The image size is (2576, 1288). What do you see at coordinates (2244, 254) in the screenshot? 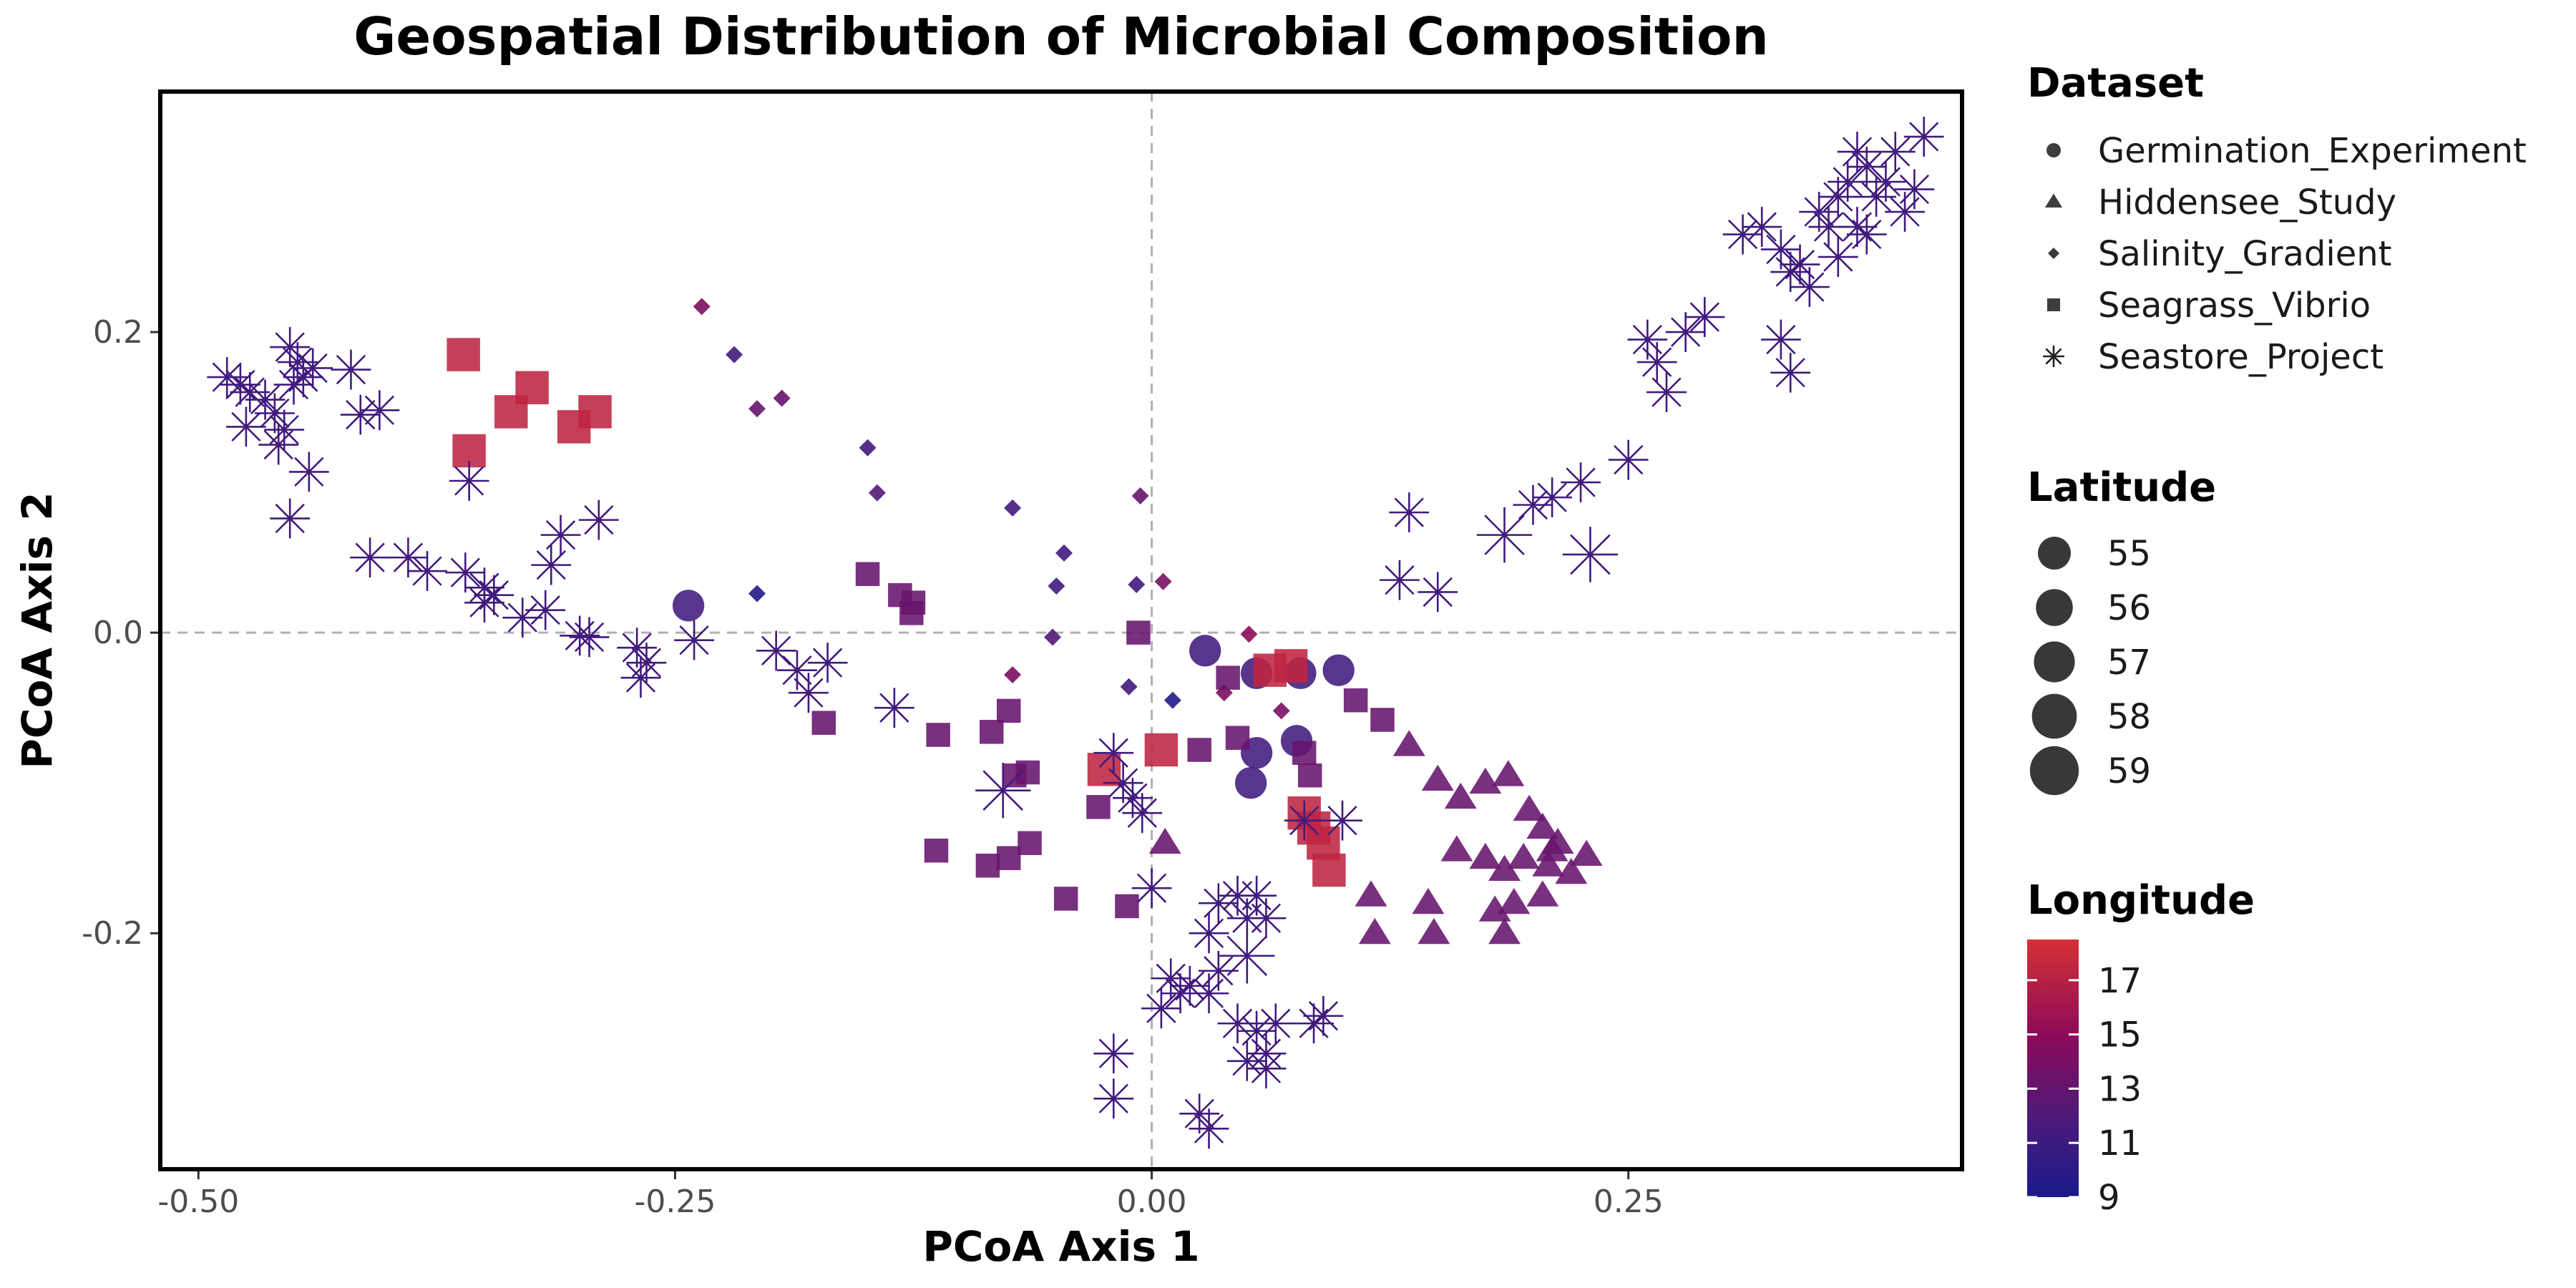
I see `legend-dataset-label: Salinity_Gradient` at bounding box center [2244, 254].